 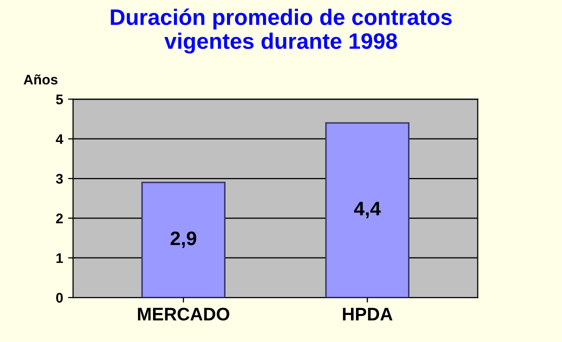 What do you see at coordinates (281, 31) in the screenshot?
I see `chart-title: Duración promedio de contratos vigentes durante 1998` at bounding box center [281, 31].